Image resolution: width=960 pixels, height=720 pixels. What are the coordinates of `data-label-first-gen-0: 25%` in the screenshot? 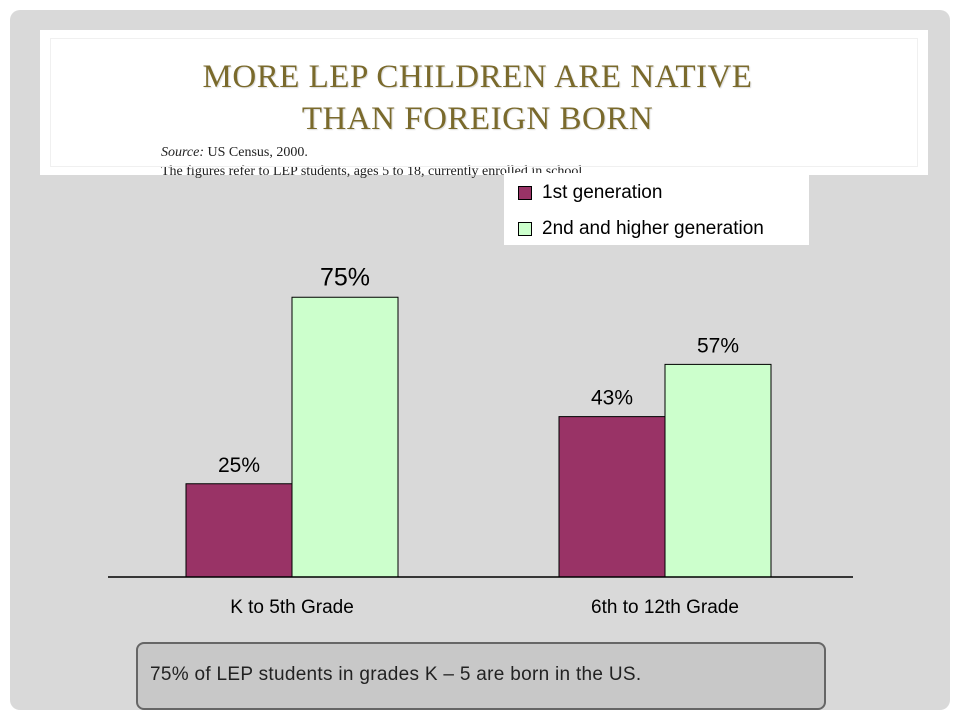 It's located at (239, 465).